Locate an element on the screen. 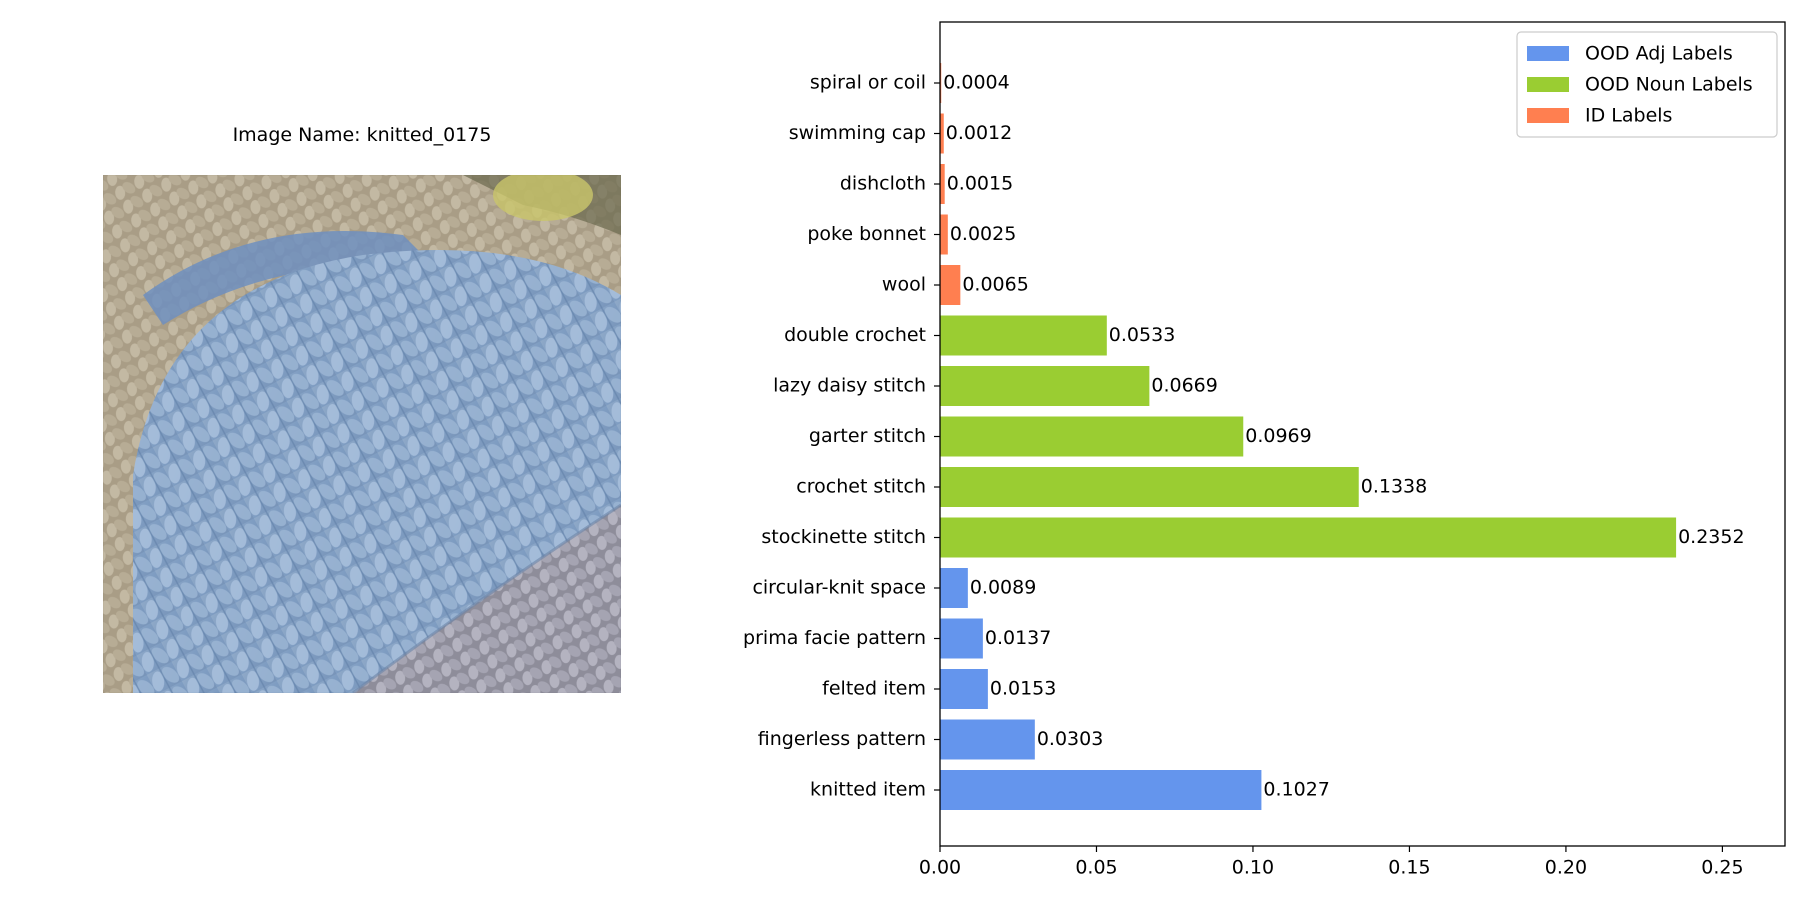 The image size is (1800, 900). bar-circular-knit-space is located at coordinates (954, 588).